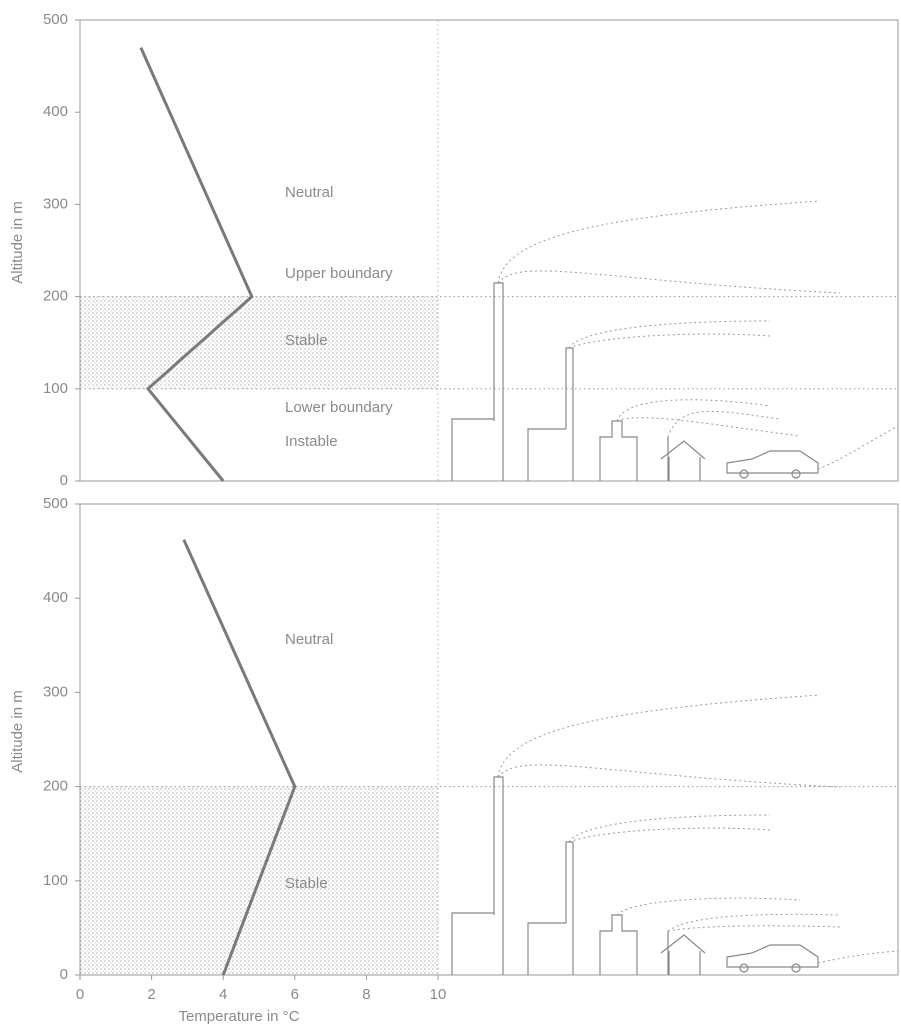 The image size is (901, 1035). What do you see at coordinates (438, 994) in the screenshot?
I see `x-tick-label: 10` at bounding box center [438, 994].